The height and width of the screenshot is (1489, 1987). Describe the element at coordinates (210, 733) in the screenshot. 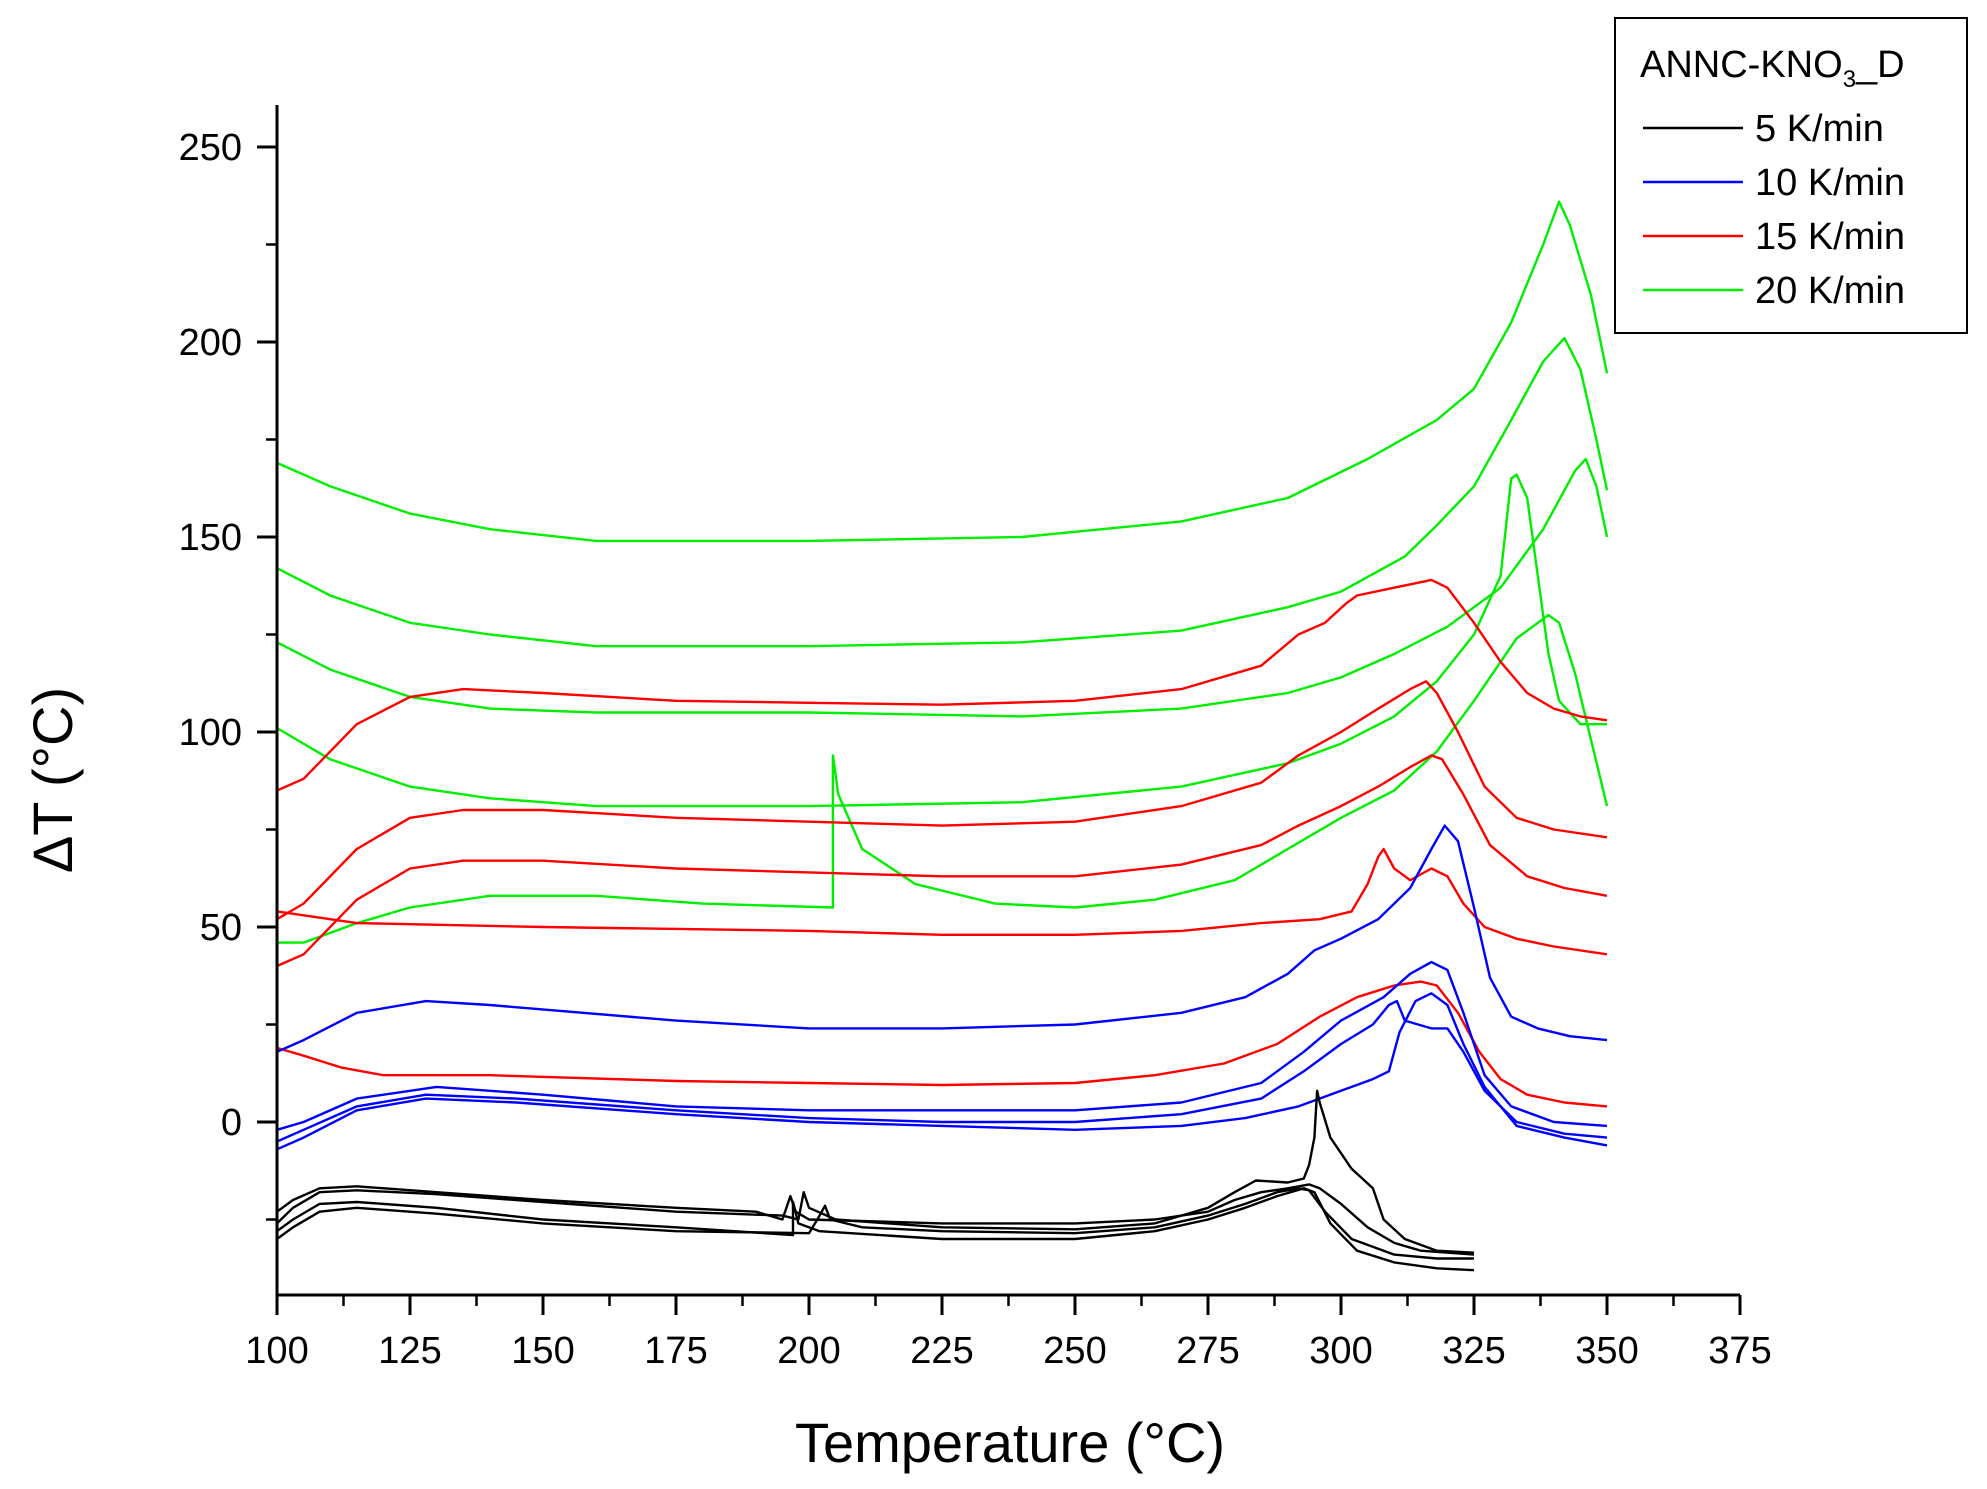

I see `y-tick-label: 100` at that location.